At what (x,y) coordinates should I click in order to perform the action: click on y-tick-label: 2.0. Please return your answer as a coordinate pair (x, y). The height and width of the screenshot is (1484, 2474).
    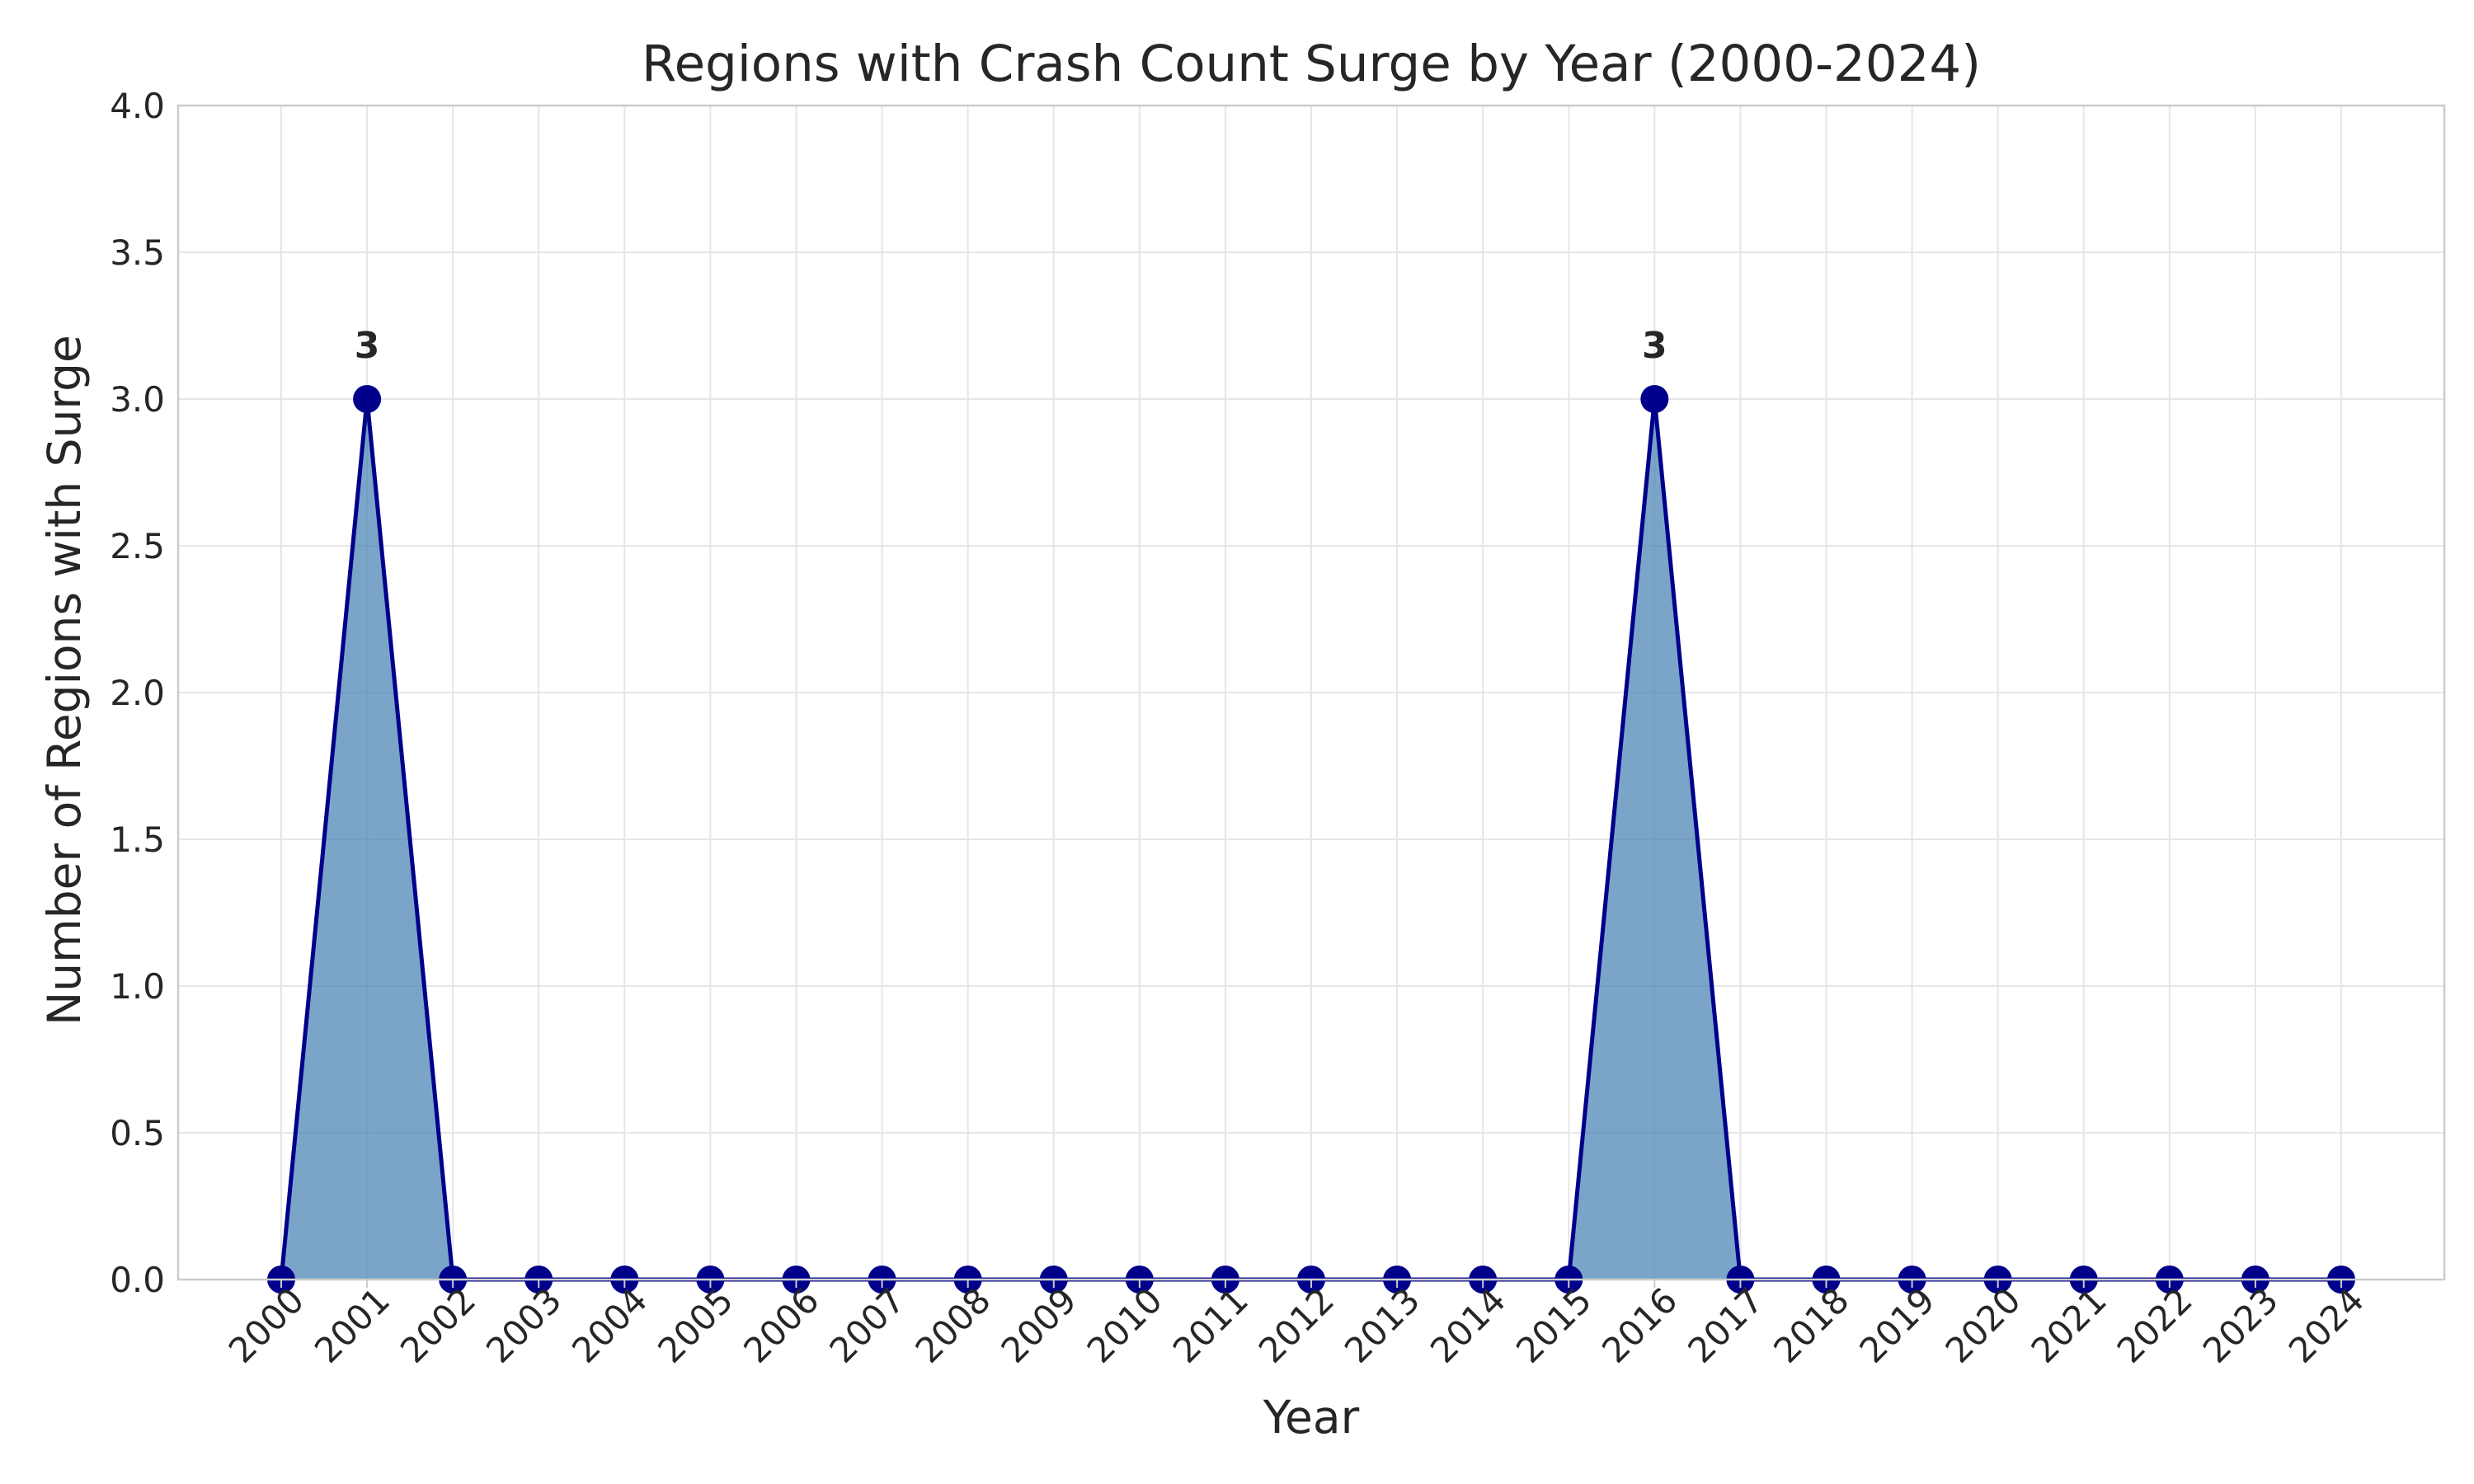
    Looking at the image, I should click on (137, 693).